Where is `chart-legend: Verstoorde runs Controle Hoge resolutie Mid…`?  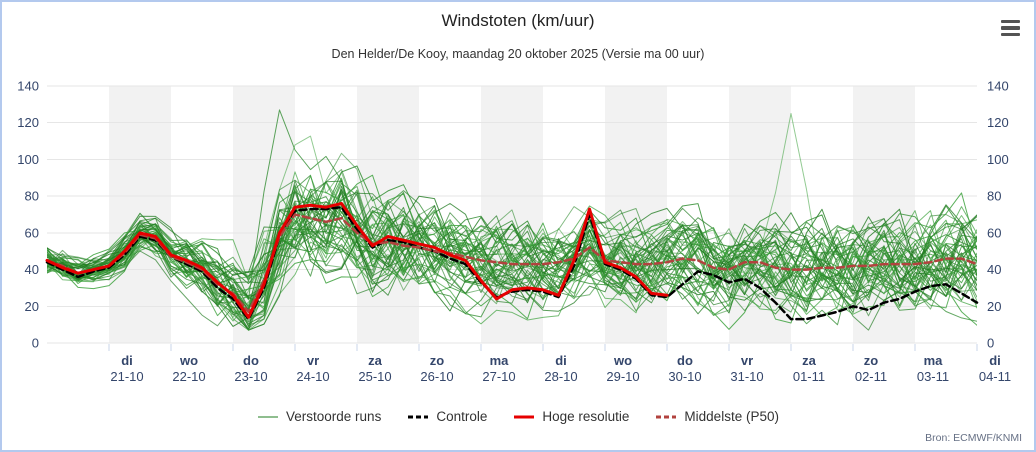 chart-legend: Verstoorde runs Controle Hoge resolutie Mid… is located at coordinates (518, 416).